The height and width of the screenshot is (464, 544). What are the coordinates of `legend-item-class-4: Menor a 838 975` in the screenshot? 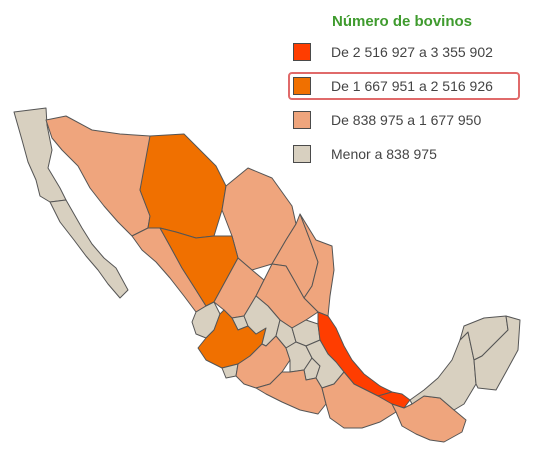 It's located at (404, 154).